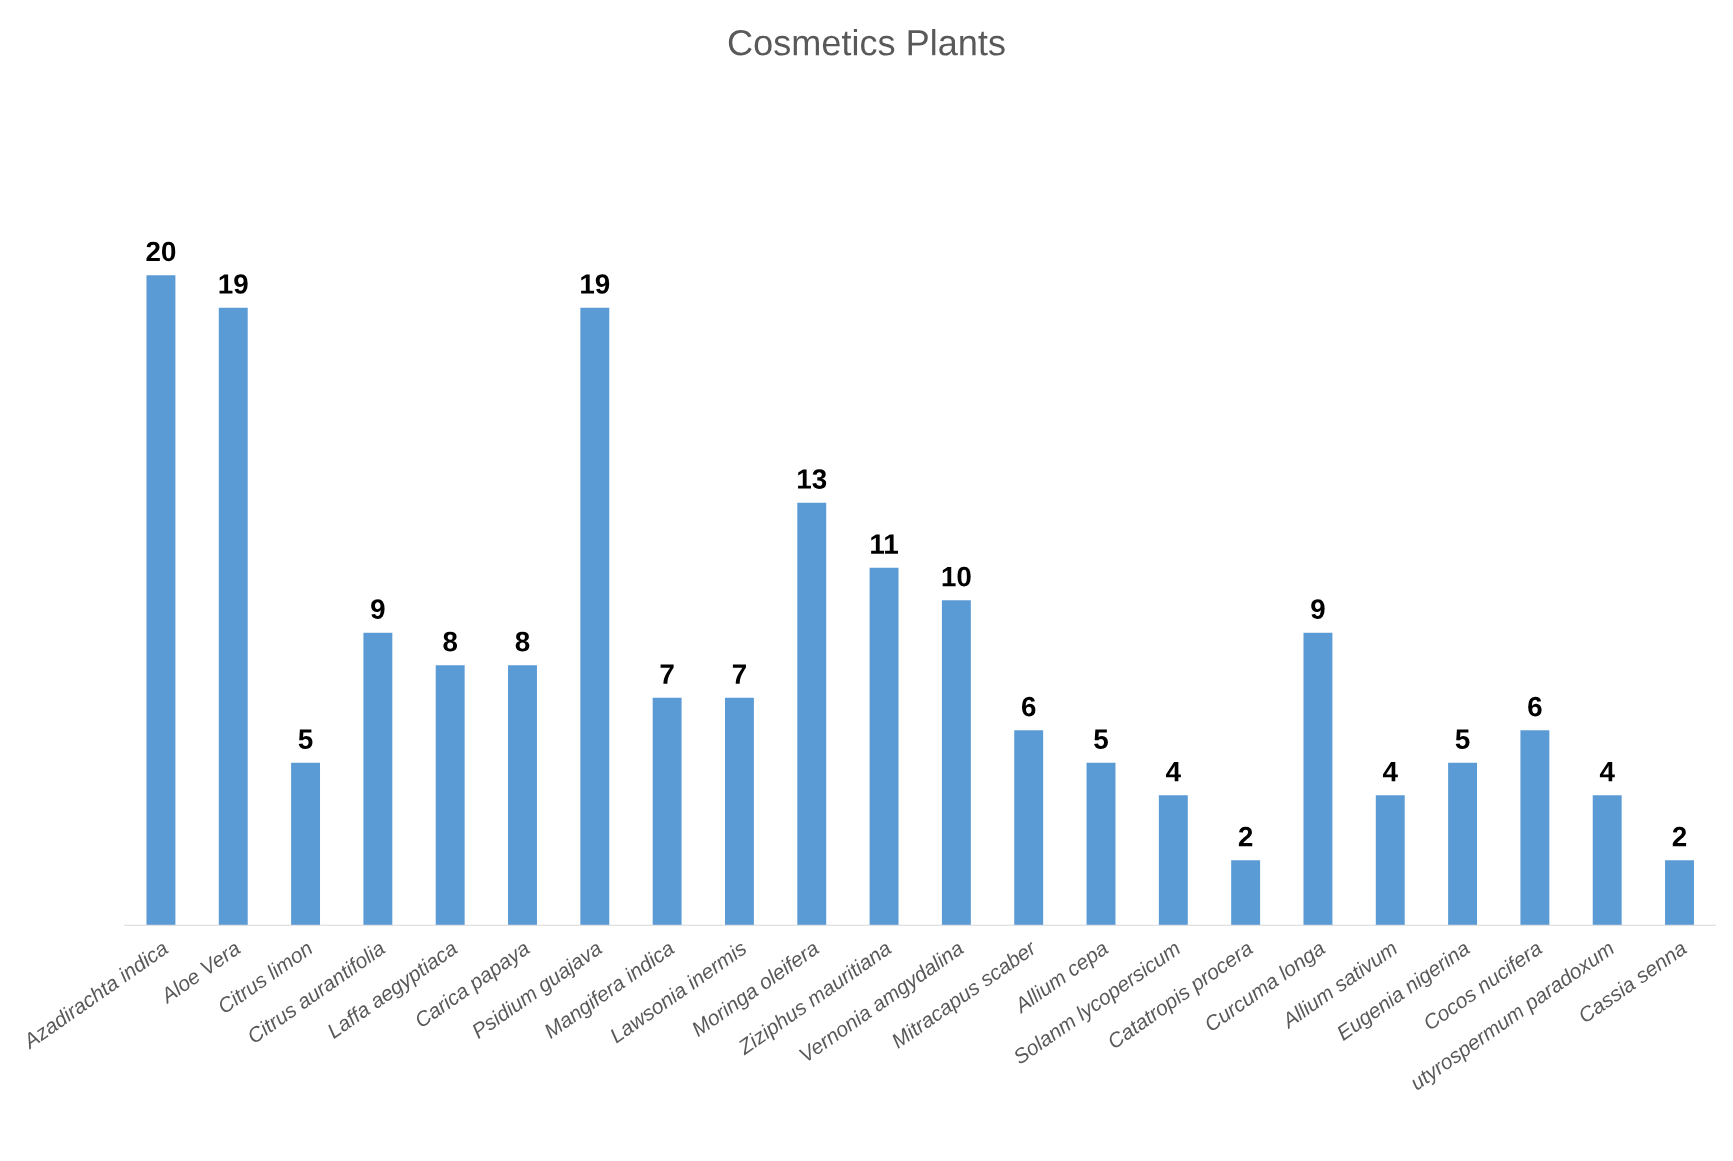  I want to click on data-label: 13, so click(812, 479).